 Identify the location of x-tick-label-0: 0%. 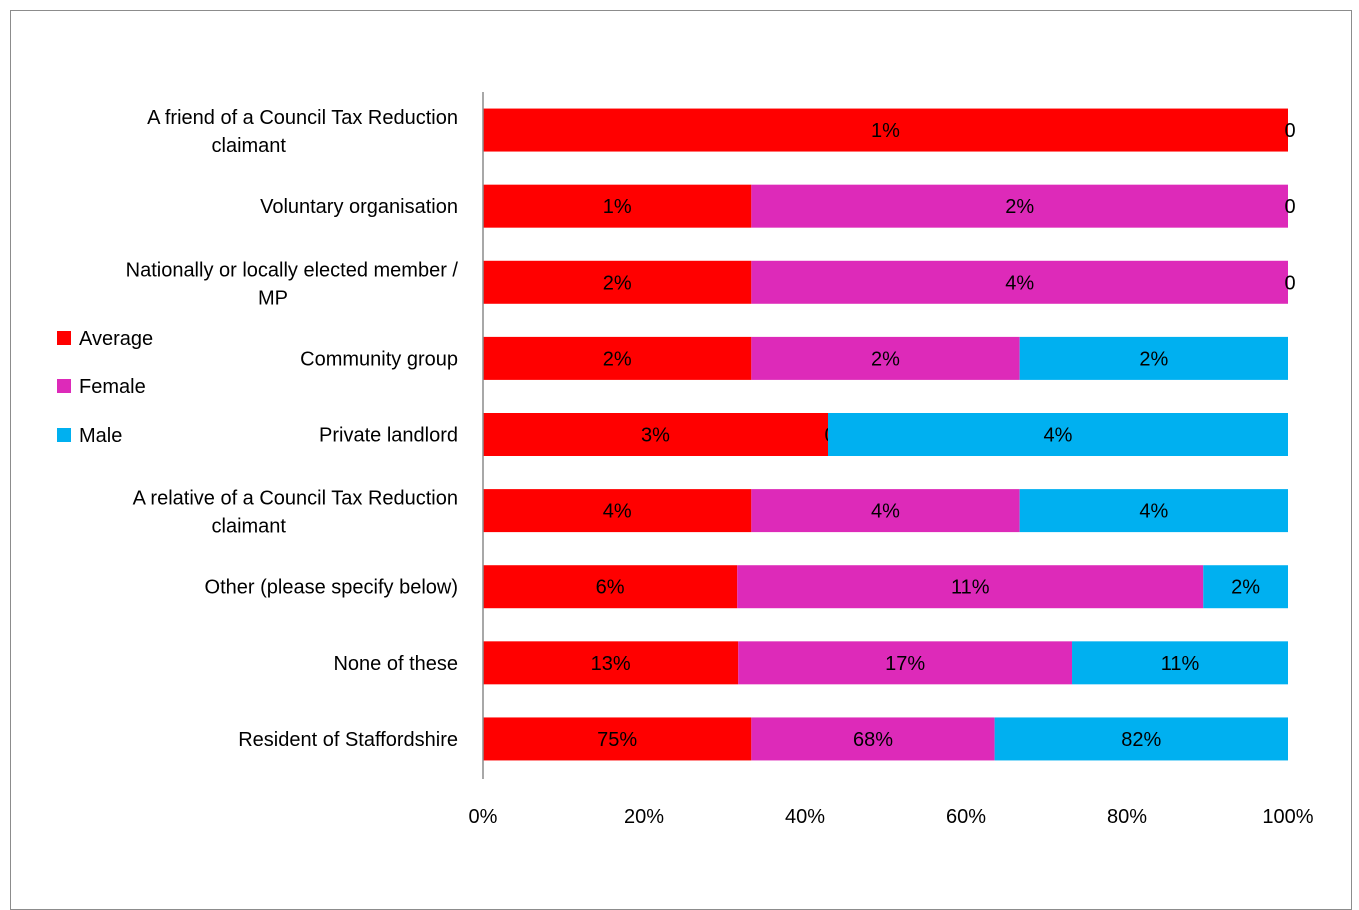
(483, 817).